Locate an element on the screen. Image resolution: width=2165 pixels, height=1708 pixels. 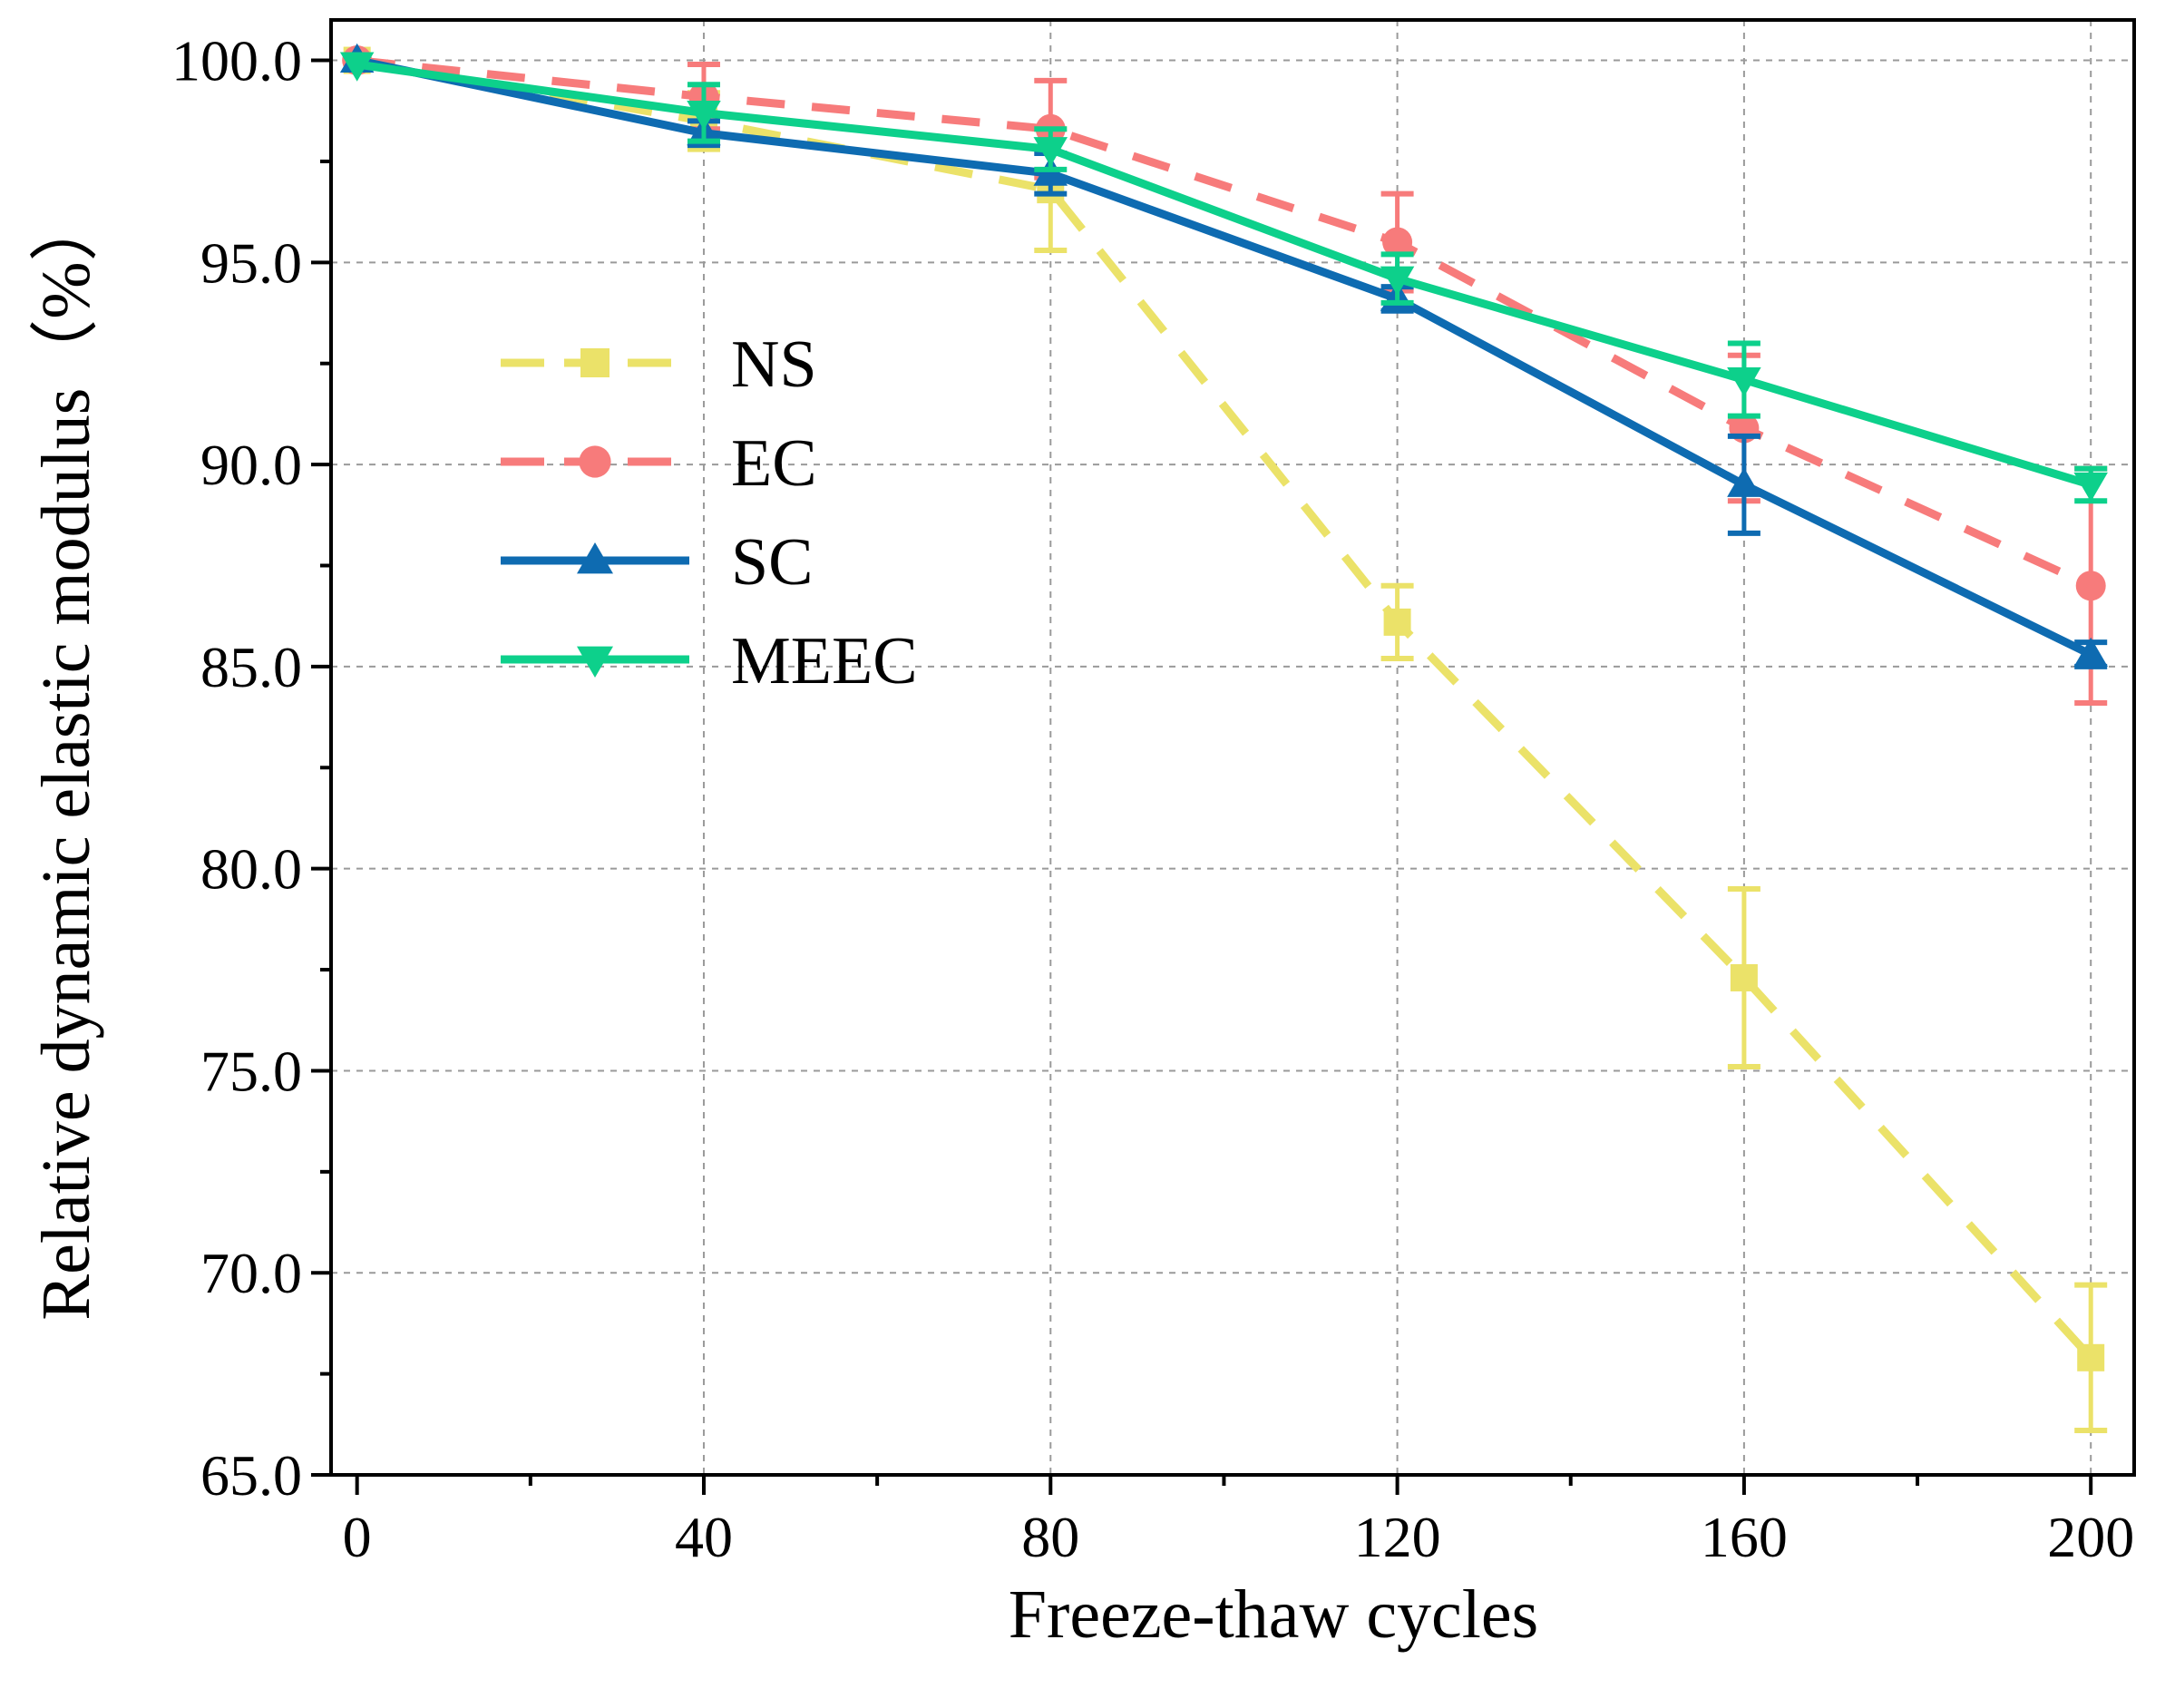
legend-item-sc: SC is located at coordinates (658, 562).